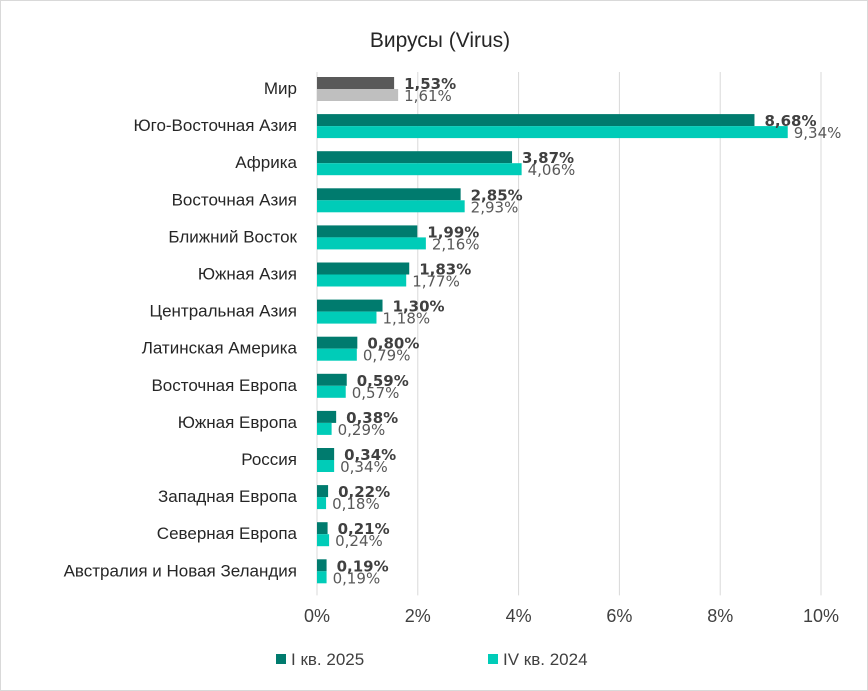 This screenshot has height=691, width=868. What do you see at coordinates (357, 578) in the screenshot?
I see `data-label-iv-kv-2024: 0,19%` at bounding box center [357, 578].